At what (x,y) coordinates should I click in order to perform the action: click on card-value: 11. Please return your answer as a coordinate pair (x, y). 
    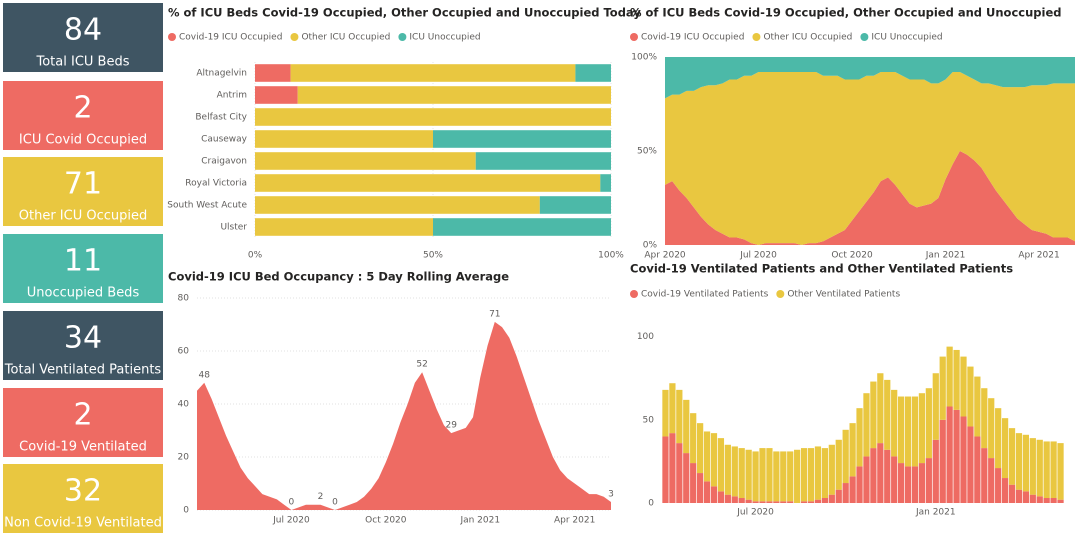
    Looking at the image, I should click on (83, 261).